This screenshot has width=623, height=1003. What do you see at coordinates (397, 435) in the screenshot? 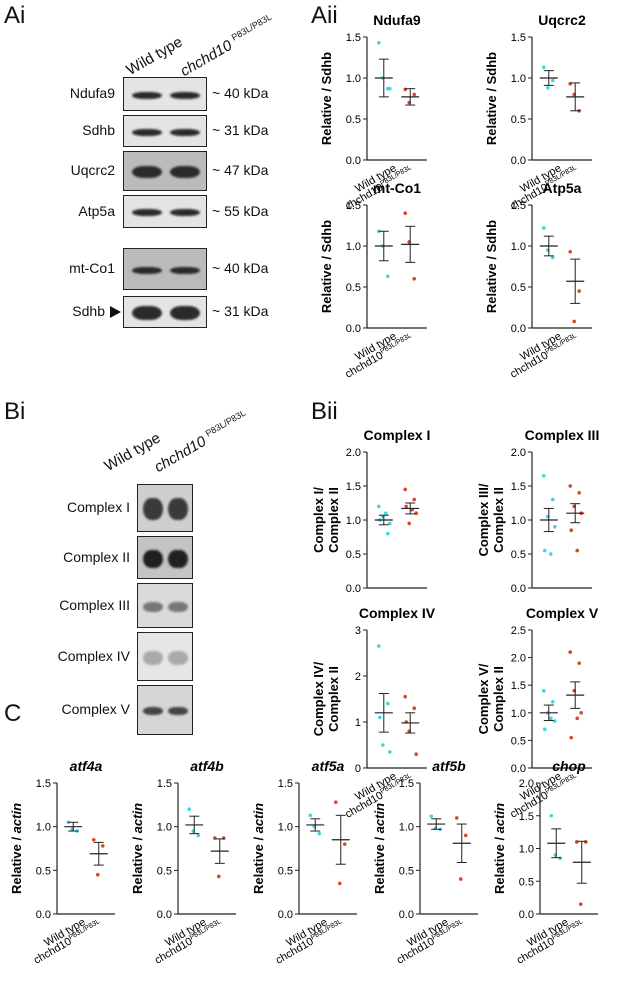
I see `chart-title-complex-i: Complex I` at bounding box center [397, 435].